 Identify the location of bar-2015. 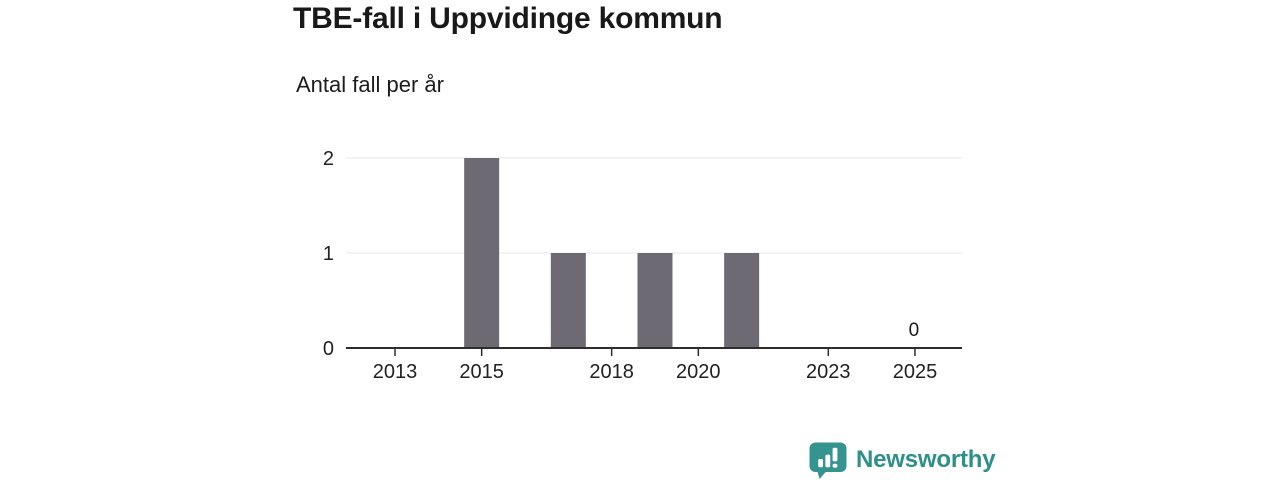
(482, 253).